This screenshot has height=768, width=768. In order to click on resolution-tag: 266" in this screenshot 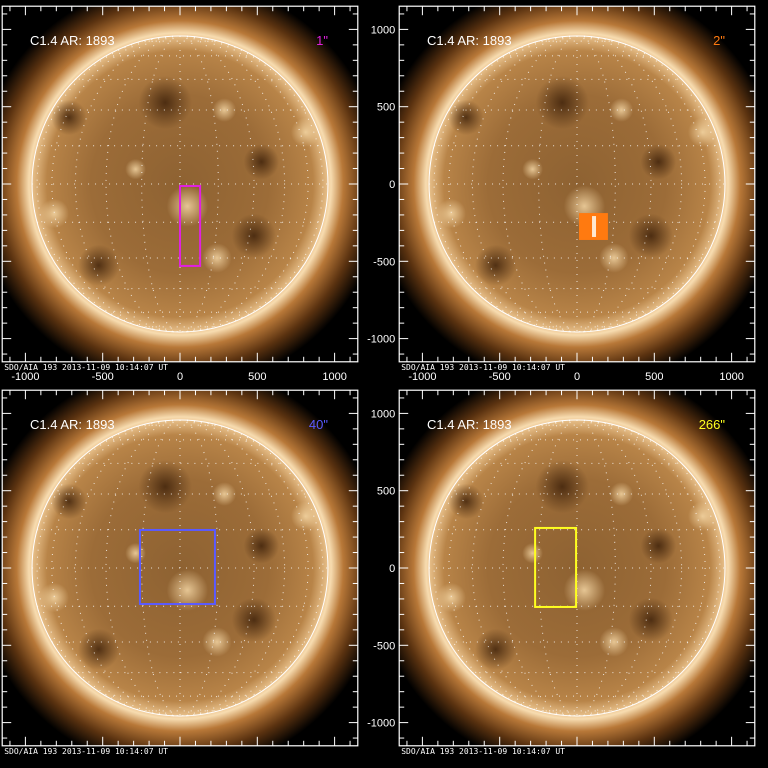, I will do `click(712, 424)`.